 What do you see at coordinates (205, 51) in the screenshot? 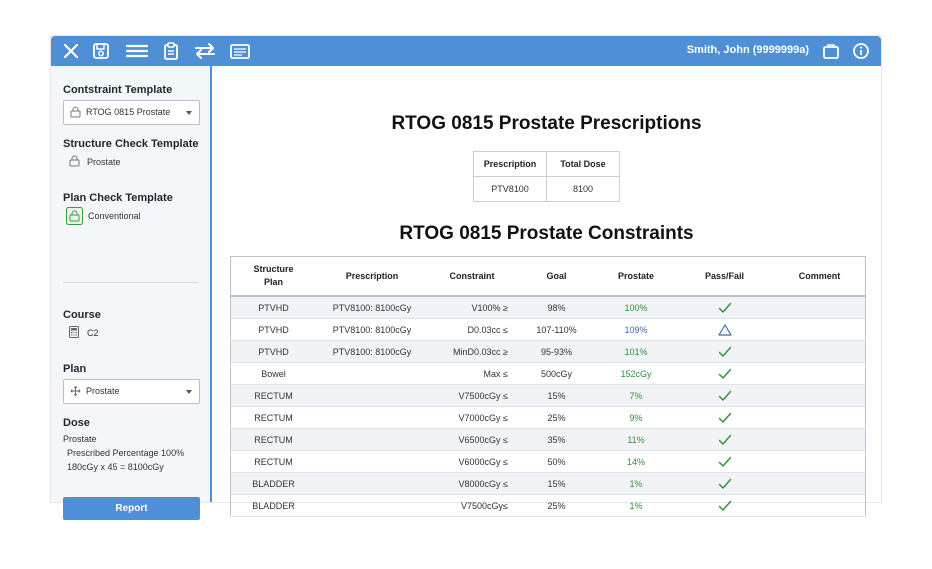
I see `swap-icon` at bounding box center [205, 51].